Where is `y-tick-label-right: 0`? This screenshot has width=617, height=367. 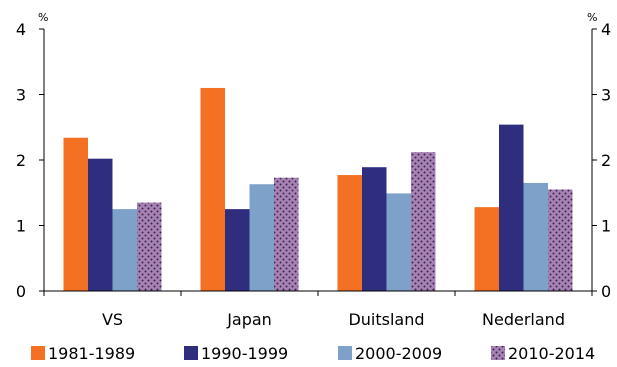
y-tick-label-right: 0 is located at coordinates (606, 291).